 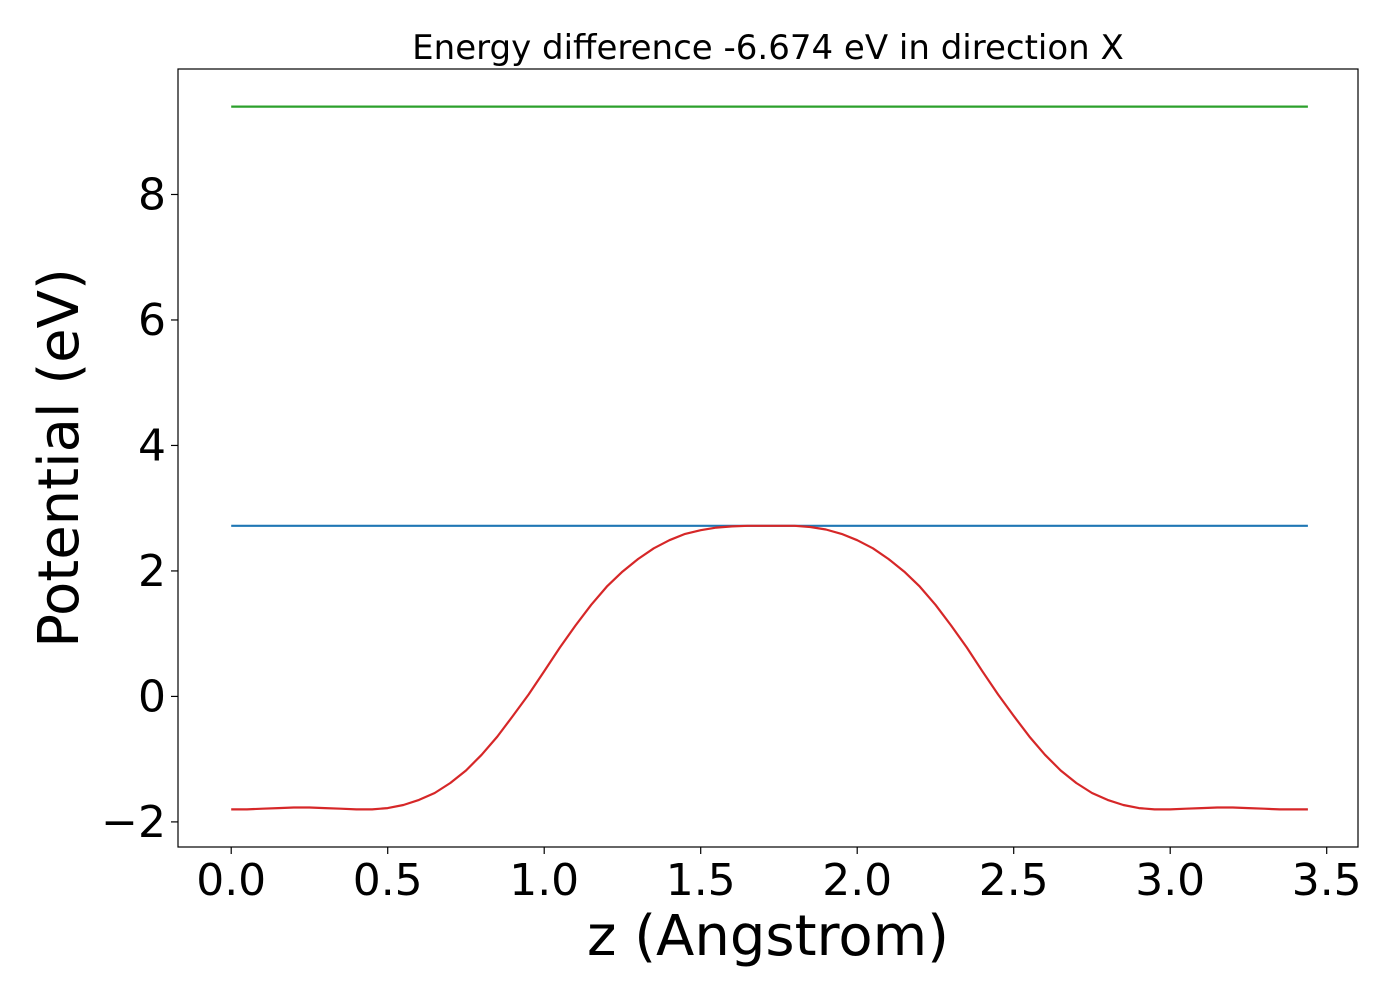 What do you see at coordinates (768, 936) in the screenshot?
I see `x-axis-label: z (Angstrom)` at bounding box center [768, 936].